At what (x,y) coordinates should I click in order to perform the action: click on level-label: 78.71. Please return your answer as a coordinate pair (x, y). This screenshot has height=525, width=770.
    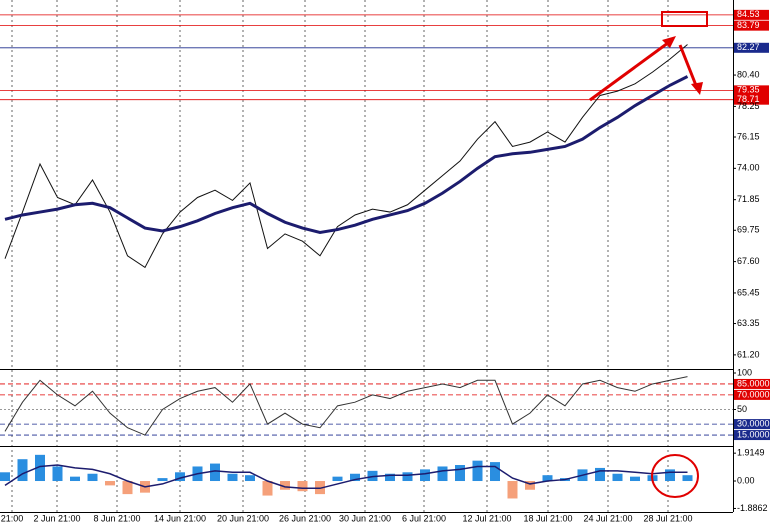
    Looking at the image, I should click on (748, 99).